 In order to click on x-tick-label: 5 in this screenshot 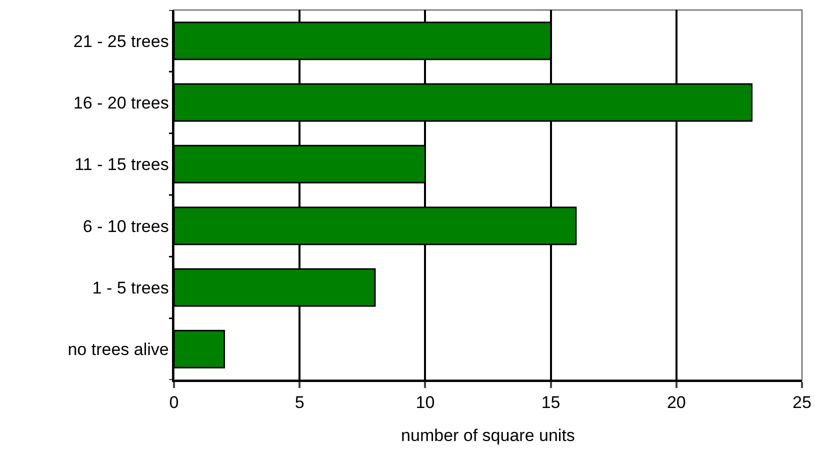, I will do `click(299, 402)`.